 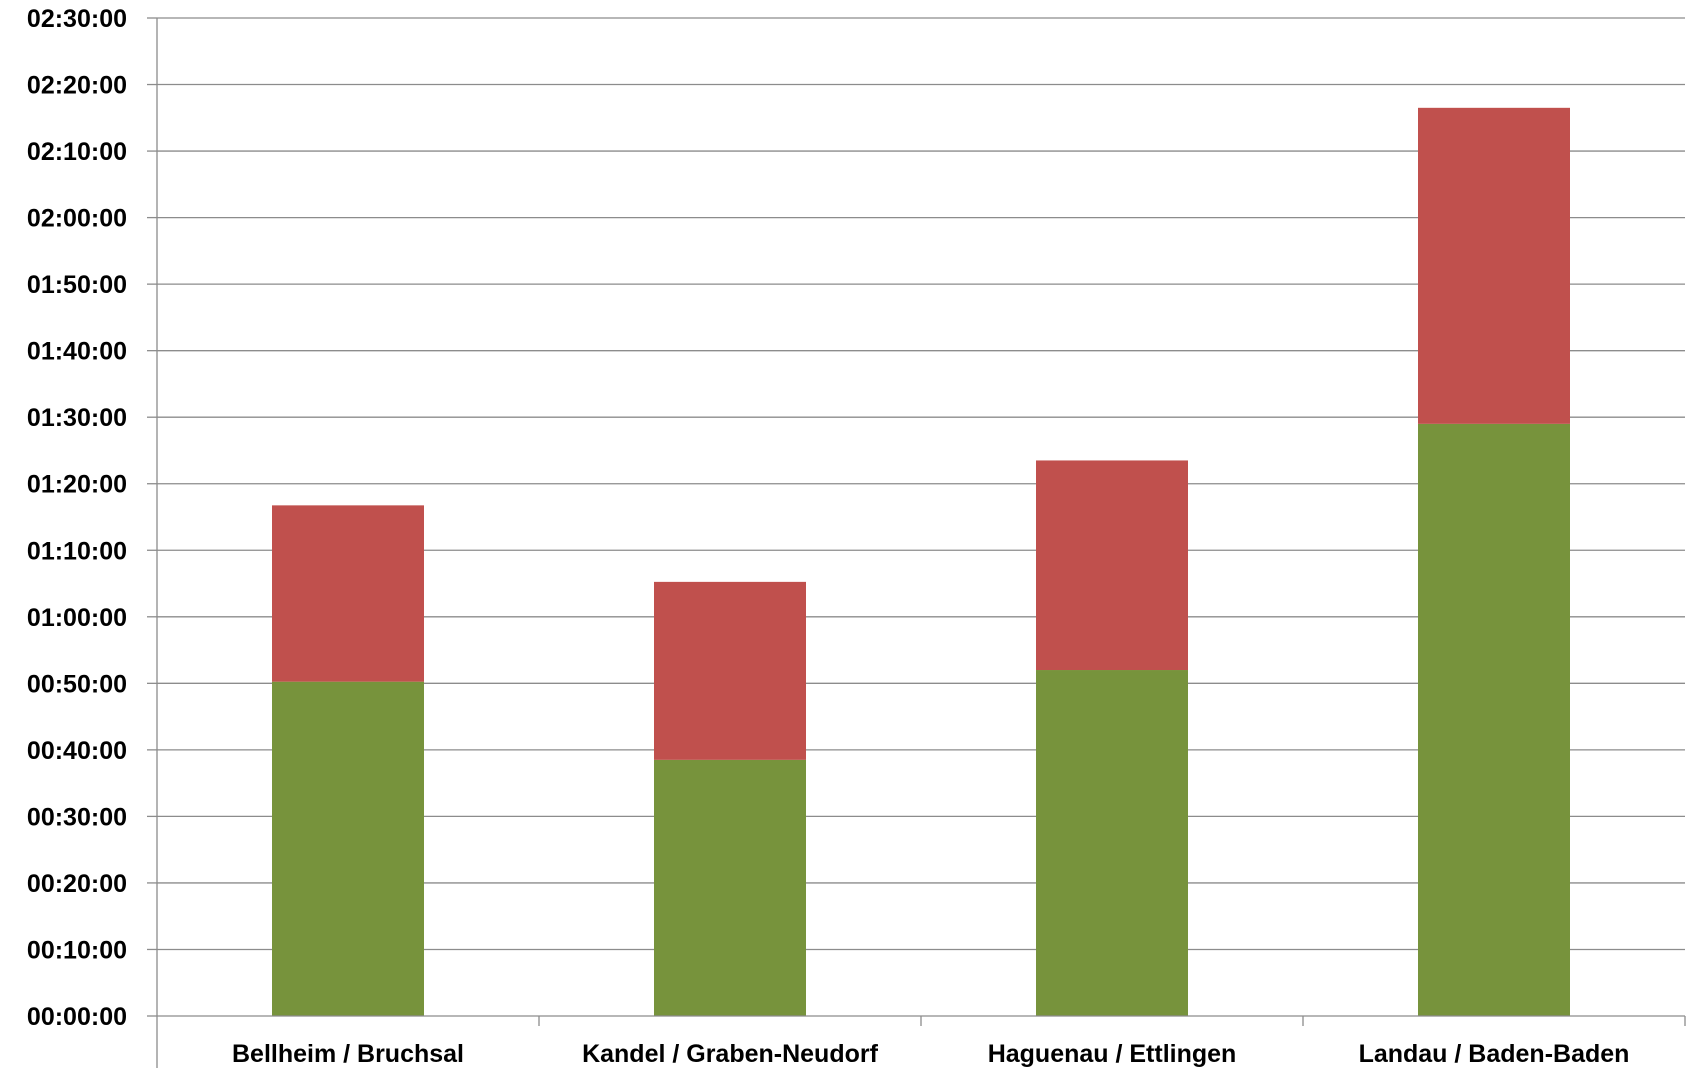 I want to click on y-tick-label: 01:50:00, so click(x=77, y=285).